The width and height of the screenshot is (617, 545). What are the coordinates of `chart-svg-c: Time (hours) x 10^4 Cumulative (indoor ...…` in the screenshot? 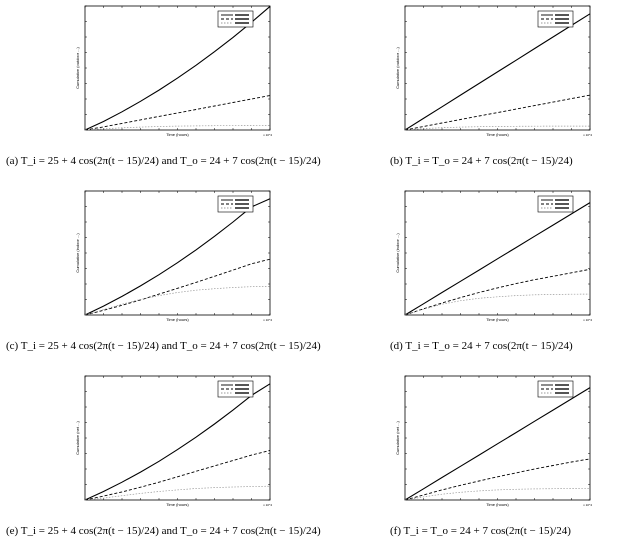 It's located at (173, 256).